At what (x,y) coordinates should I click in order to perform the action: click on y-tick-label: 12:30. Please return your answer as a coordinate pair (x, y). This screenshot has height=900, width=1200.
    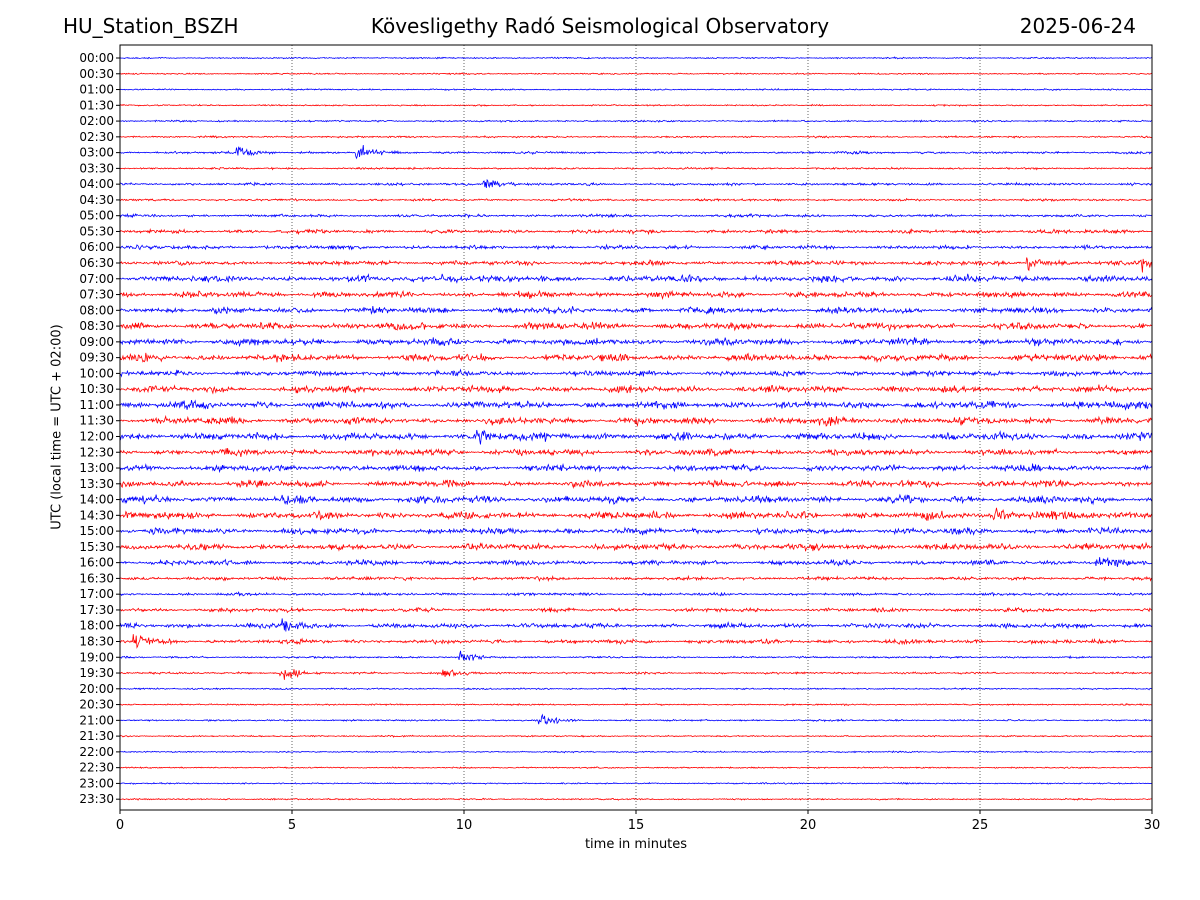
    Looking at the image, I should click on (96, 452).